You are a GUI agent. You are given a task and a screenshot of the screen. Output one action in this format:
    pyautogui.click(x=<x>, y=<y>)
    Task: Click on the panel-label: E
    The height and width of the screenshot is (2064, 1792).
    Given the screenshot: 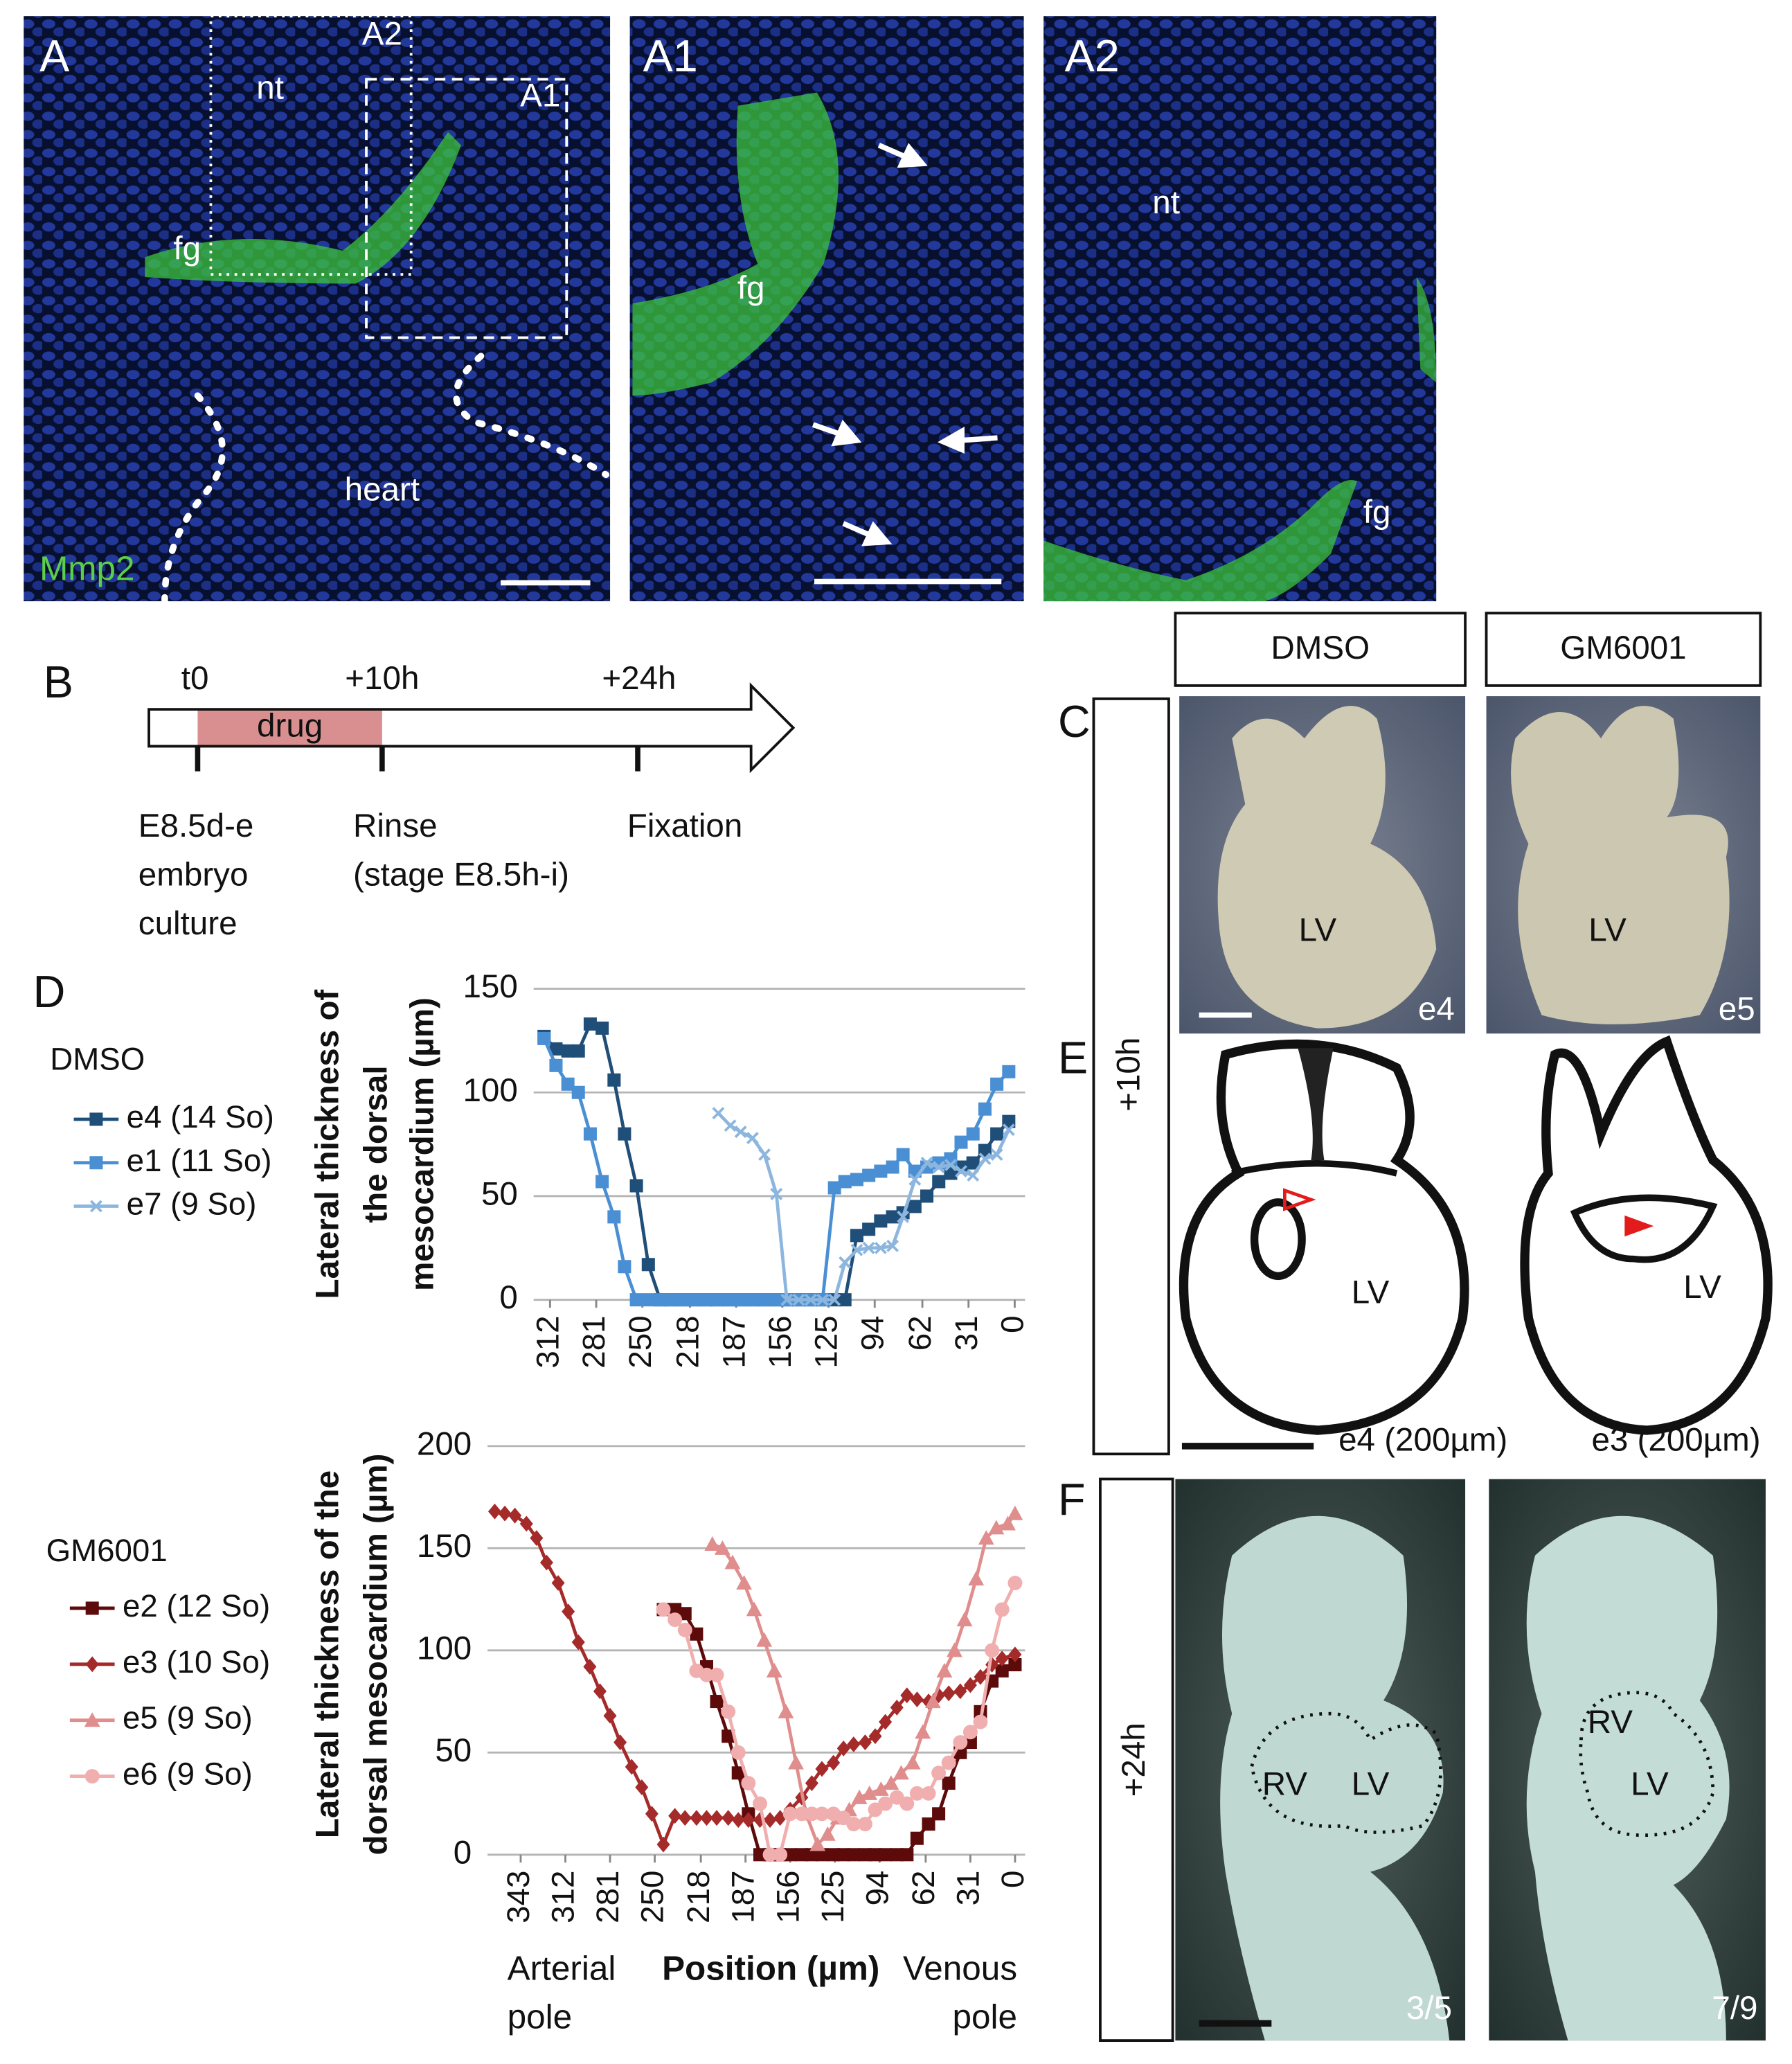 What is the action you would take?
    pyautogui.click(x=1073, y=1057)
    